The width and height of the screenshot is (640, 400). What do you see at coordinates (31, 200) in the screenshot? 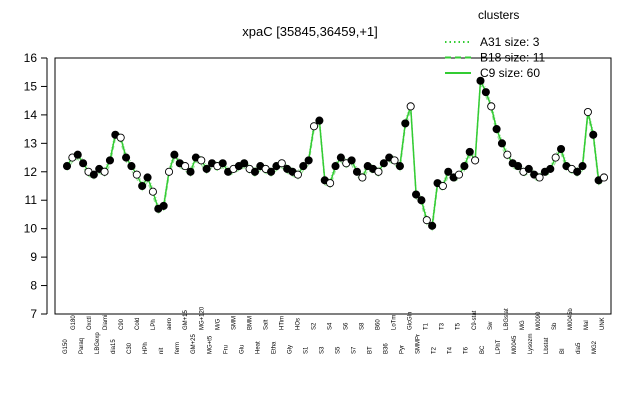
I see `y-tick-label: 11` at bounding box center [31, 200].